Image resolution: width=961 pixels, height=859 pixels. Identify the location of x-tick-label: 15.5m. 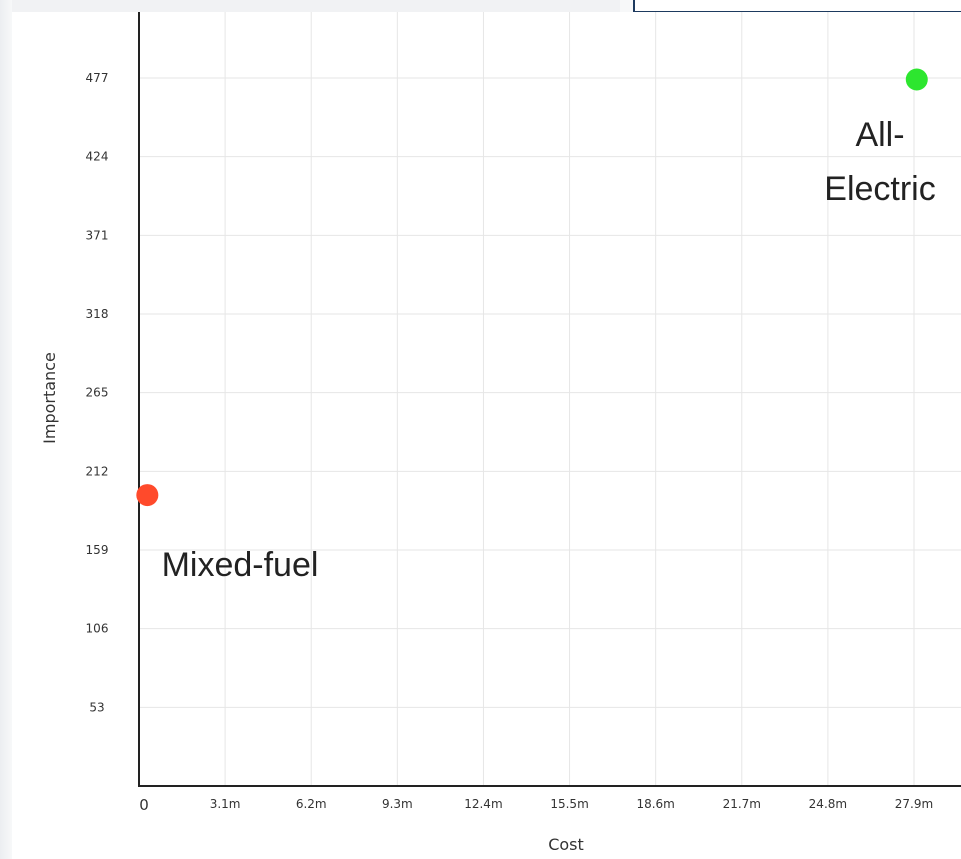
(569, 804).